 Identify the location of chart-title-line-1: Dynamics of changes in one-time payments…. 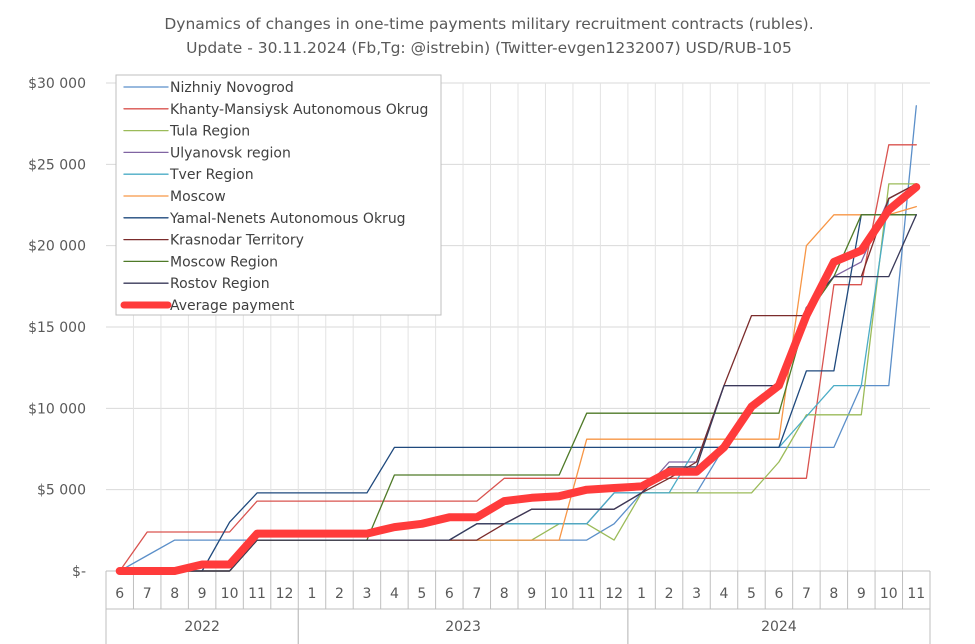
(488, 24).